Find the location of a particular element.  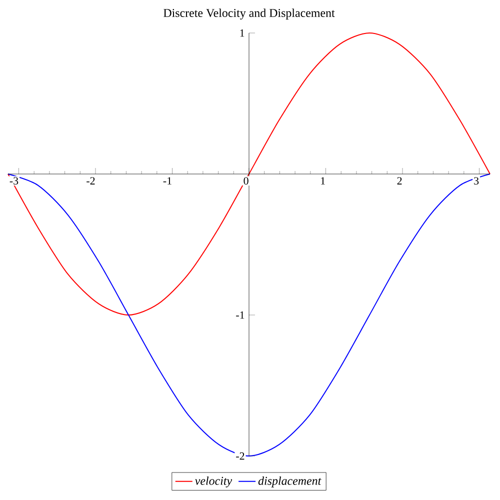

legend-label: displacement is located at coordinates (290, 482).